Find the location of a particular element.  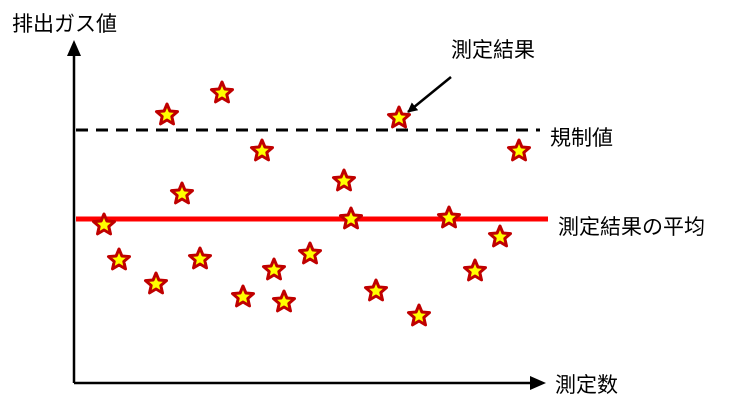

callout-label: 測定結果 is located at coordinates (493, 50).